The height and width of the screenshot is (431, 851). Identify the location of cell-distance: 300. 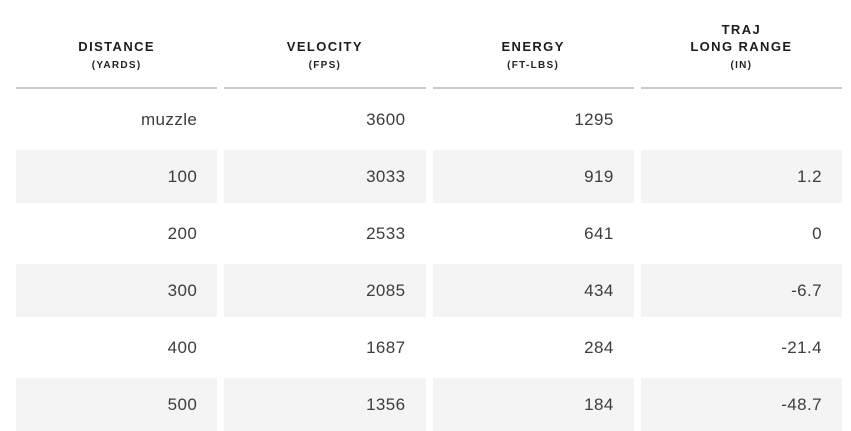
(117, 290).